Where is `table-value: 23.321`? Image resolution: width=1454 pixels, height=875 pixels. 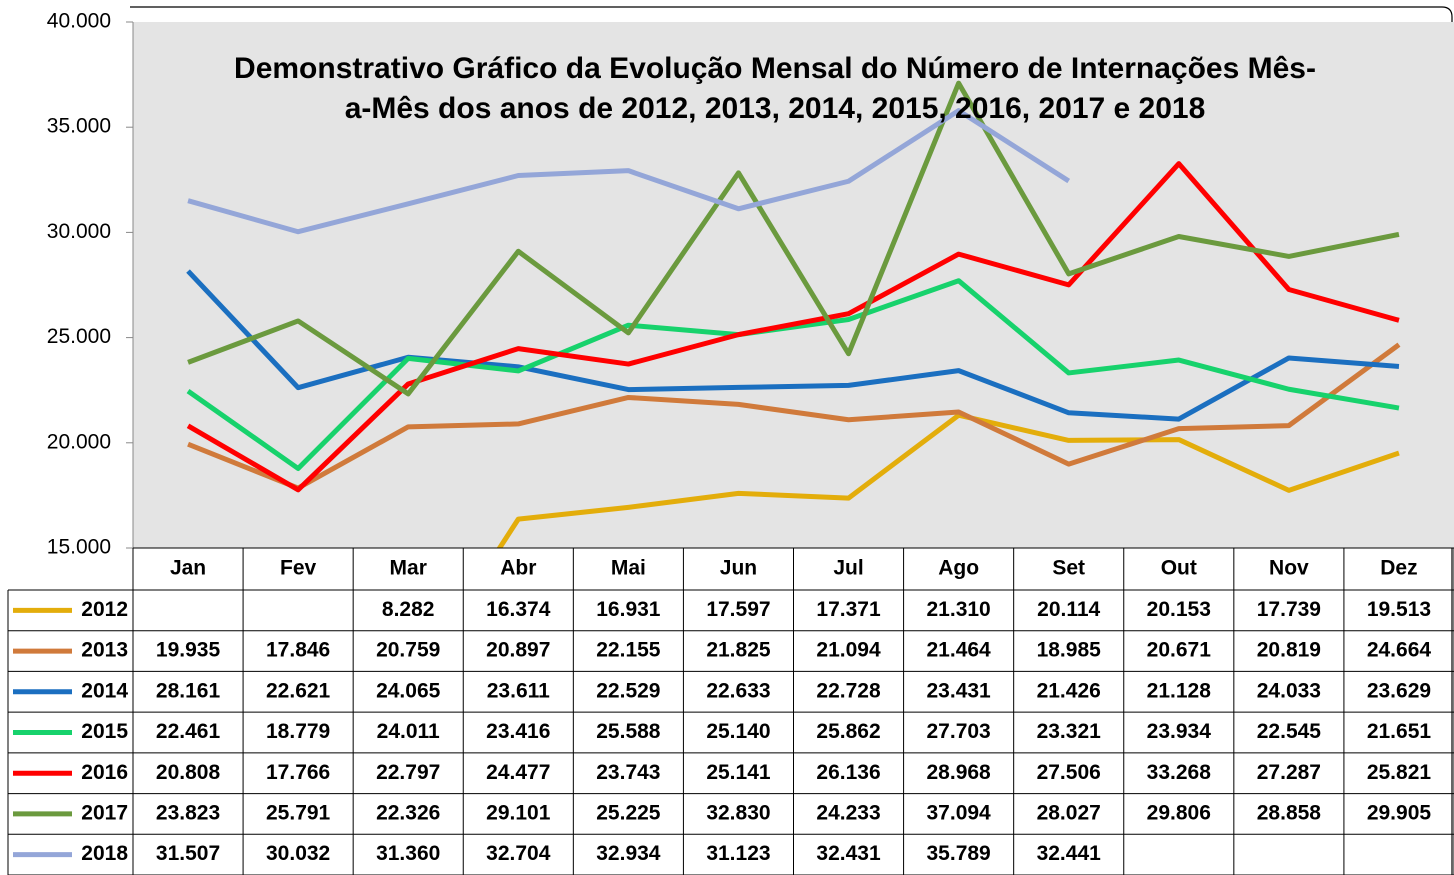
table-value: 23.321 is located at coordinates (1069, 731).